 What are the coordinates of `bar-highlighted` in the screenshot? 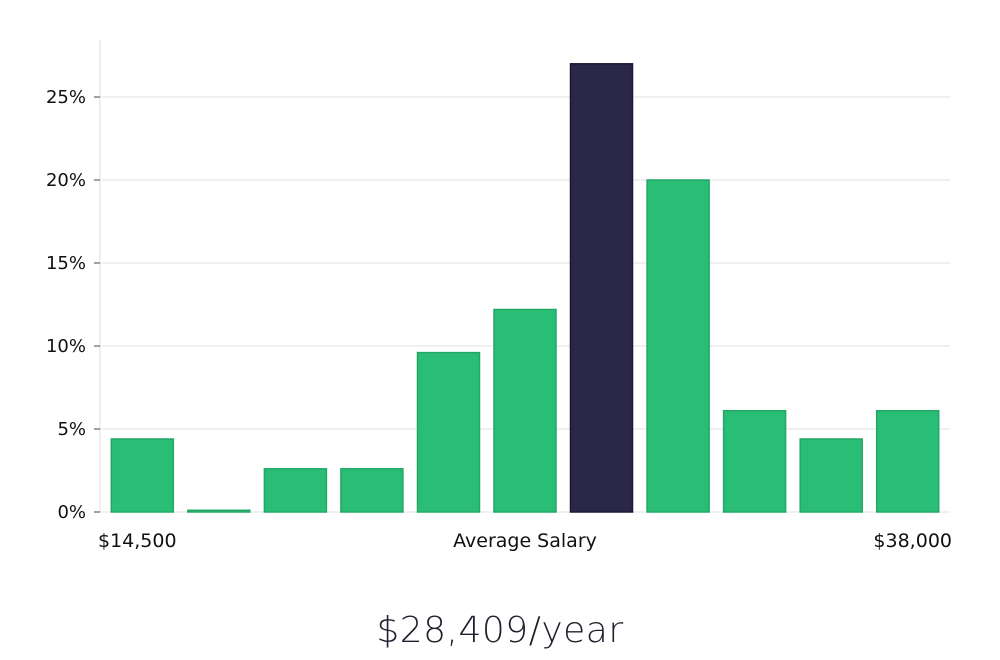 It's located at (601, 288).